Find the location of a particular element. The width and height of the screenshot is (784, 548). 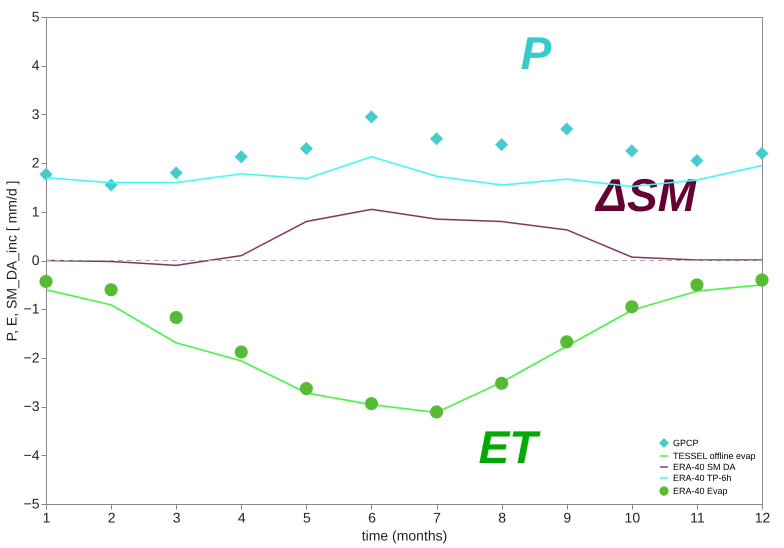

y-axis-title: P, E, SM_DA_inc [ mm/d ] is located at coordinates (12, 261).